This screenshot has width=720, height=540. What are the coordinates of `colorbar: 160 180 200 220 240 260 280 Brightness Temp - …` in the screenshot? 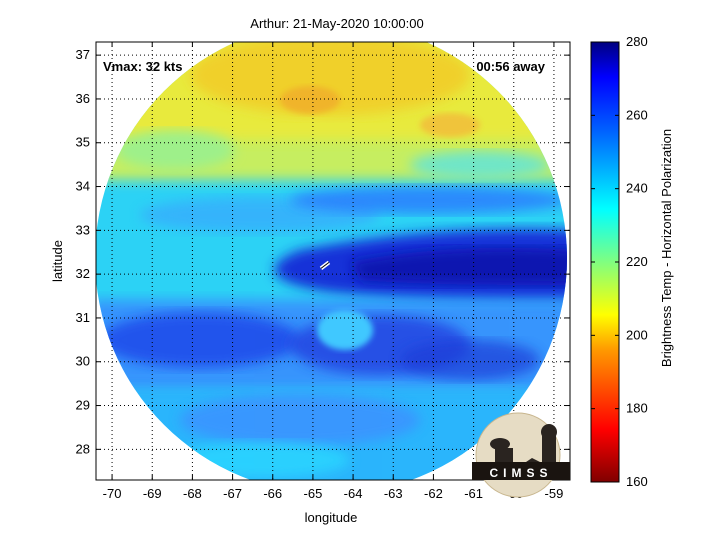 It's located at (632, 261).